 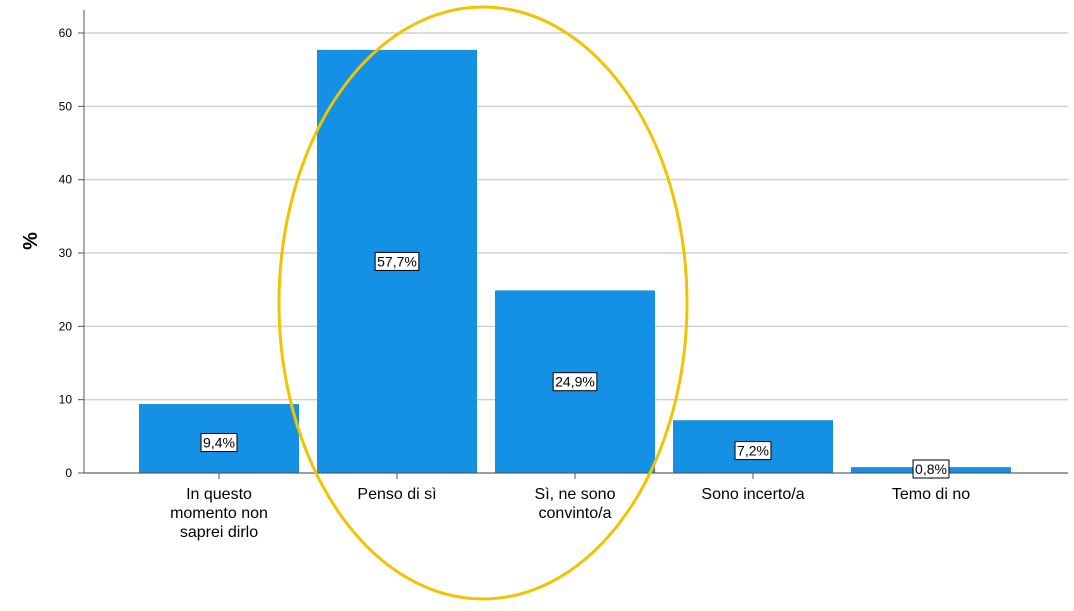 I want to click on data-label: 57,7%, so click(x=397, y=261).